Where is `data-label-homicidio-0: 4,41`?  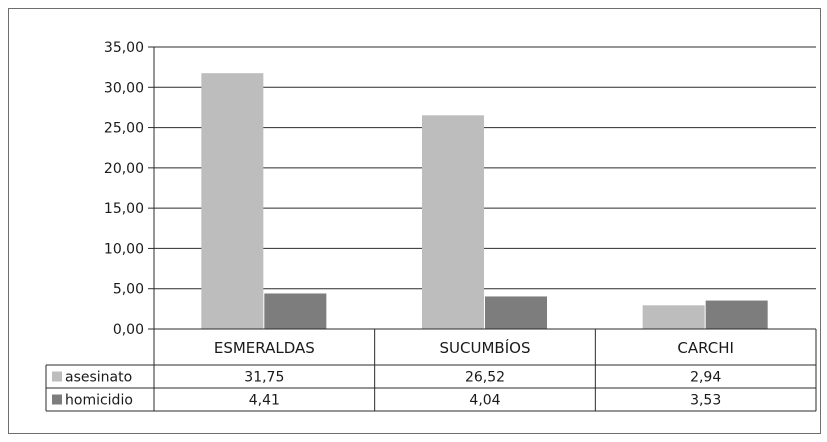
data-label-homicidio-0: 4,41 is located at coordinates (264, 401).